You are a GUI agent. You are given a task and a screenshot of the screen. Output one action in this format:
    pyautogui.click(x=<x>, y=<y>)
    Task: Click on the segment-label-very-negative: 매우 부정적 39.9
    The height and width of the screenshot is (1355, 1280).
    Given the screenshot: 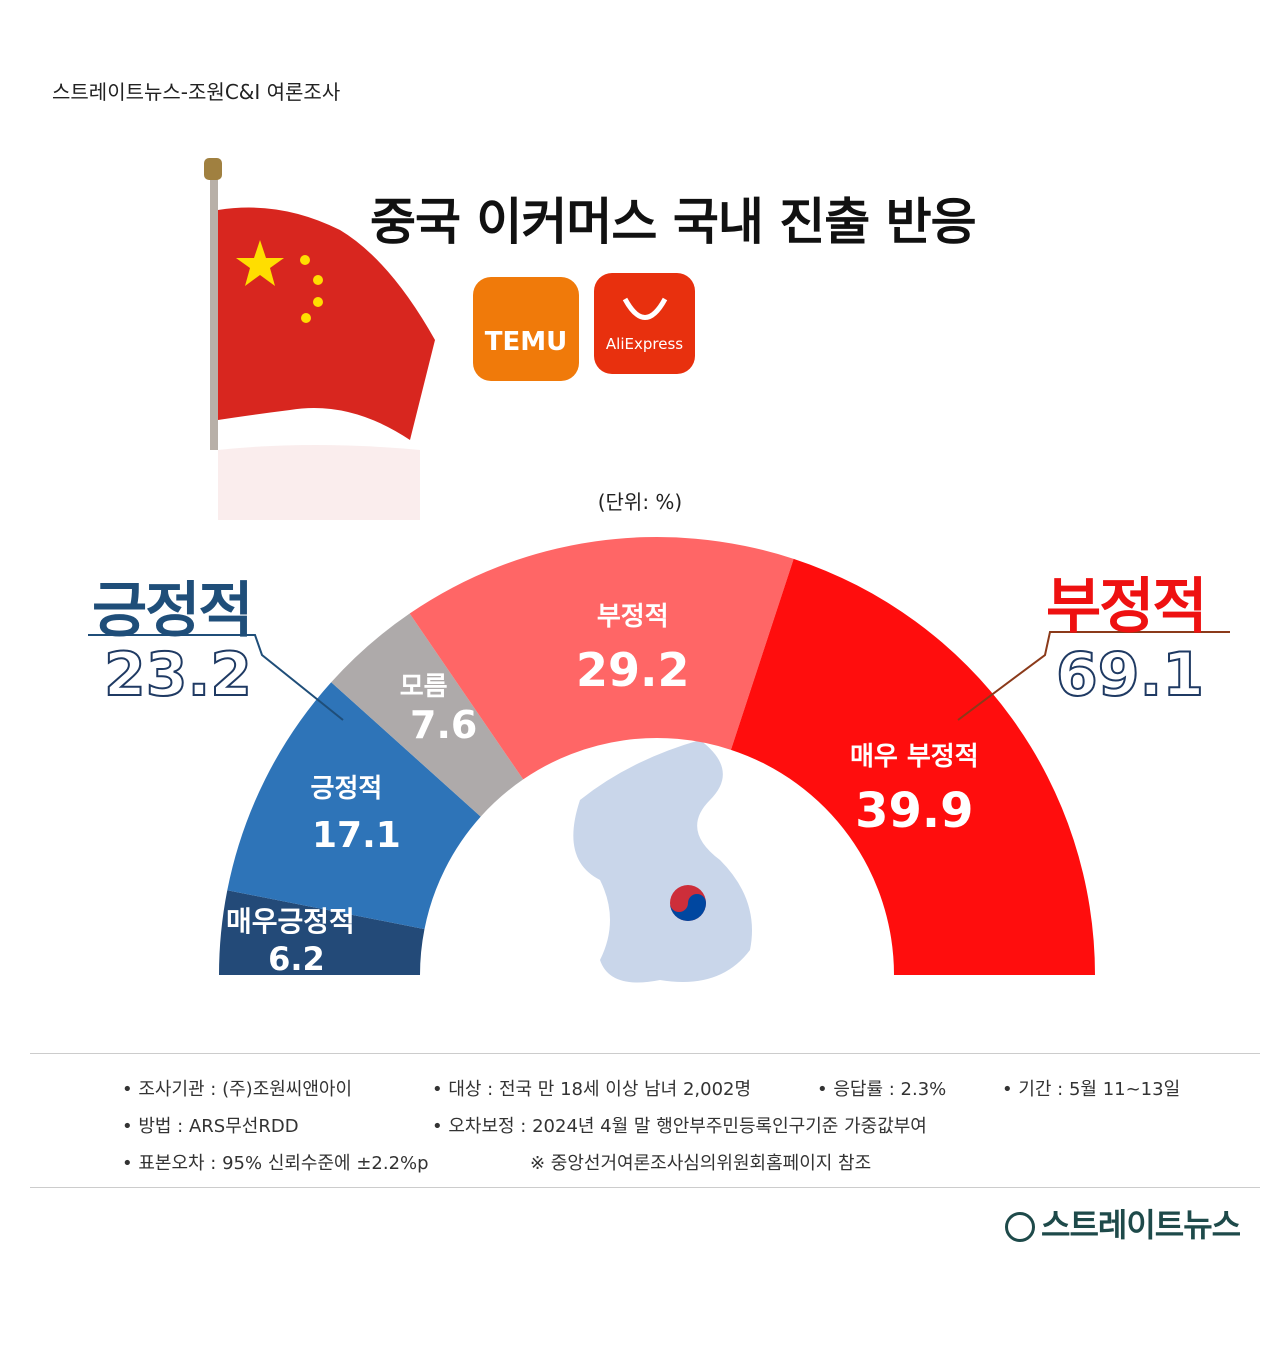 What is the action you would take?
    pyautogui.click(x=914, y=787)
    